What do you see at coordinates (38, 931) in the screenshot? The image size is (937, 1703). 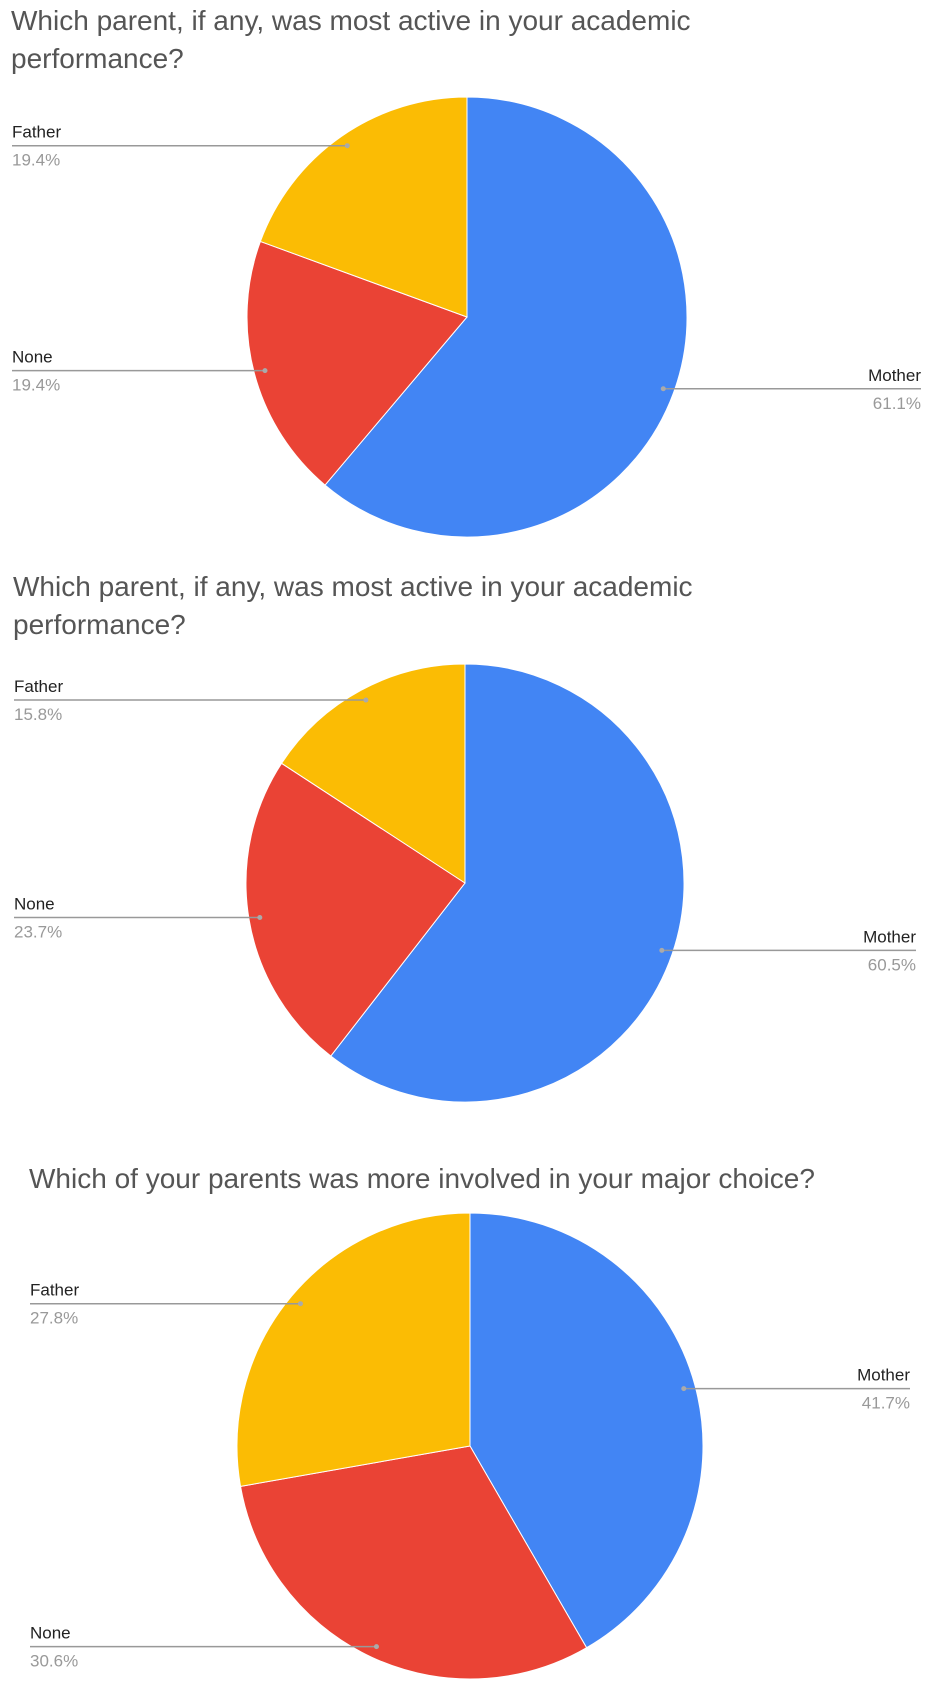 I see `slice-value: 23.7%` at bounding box center [38, 931].